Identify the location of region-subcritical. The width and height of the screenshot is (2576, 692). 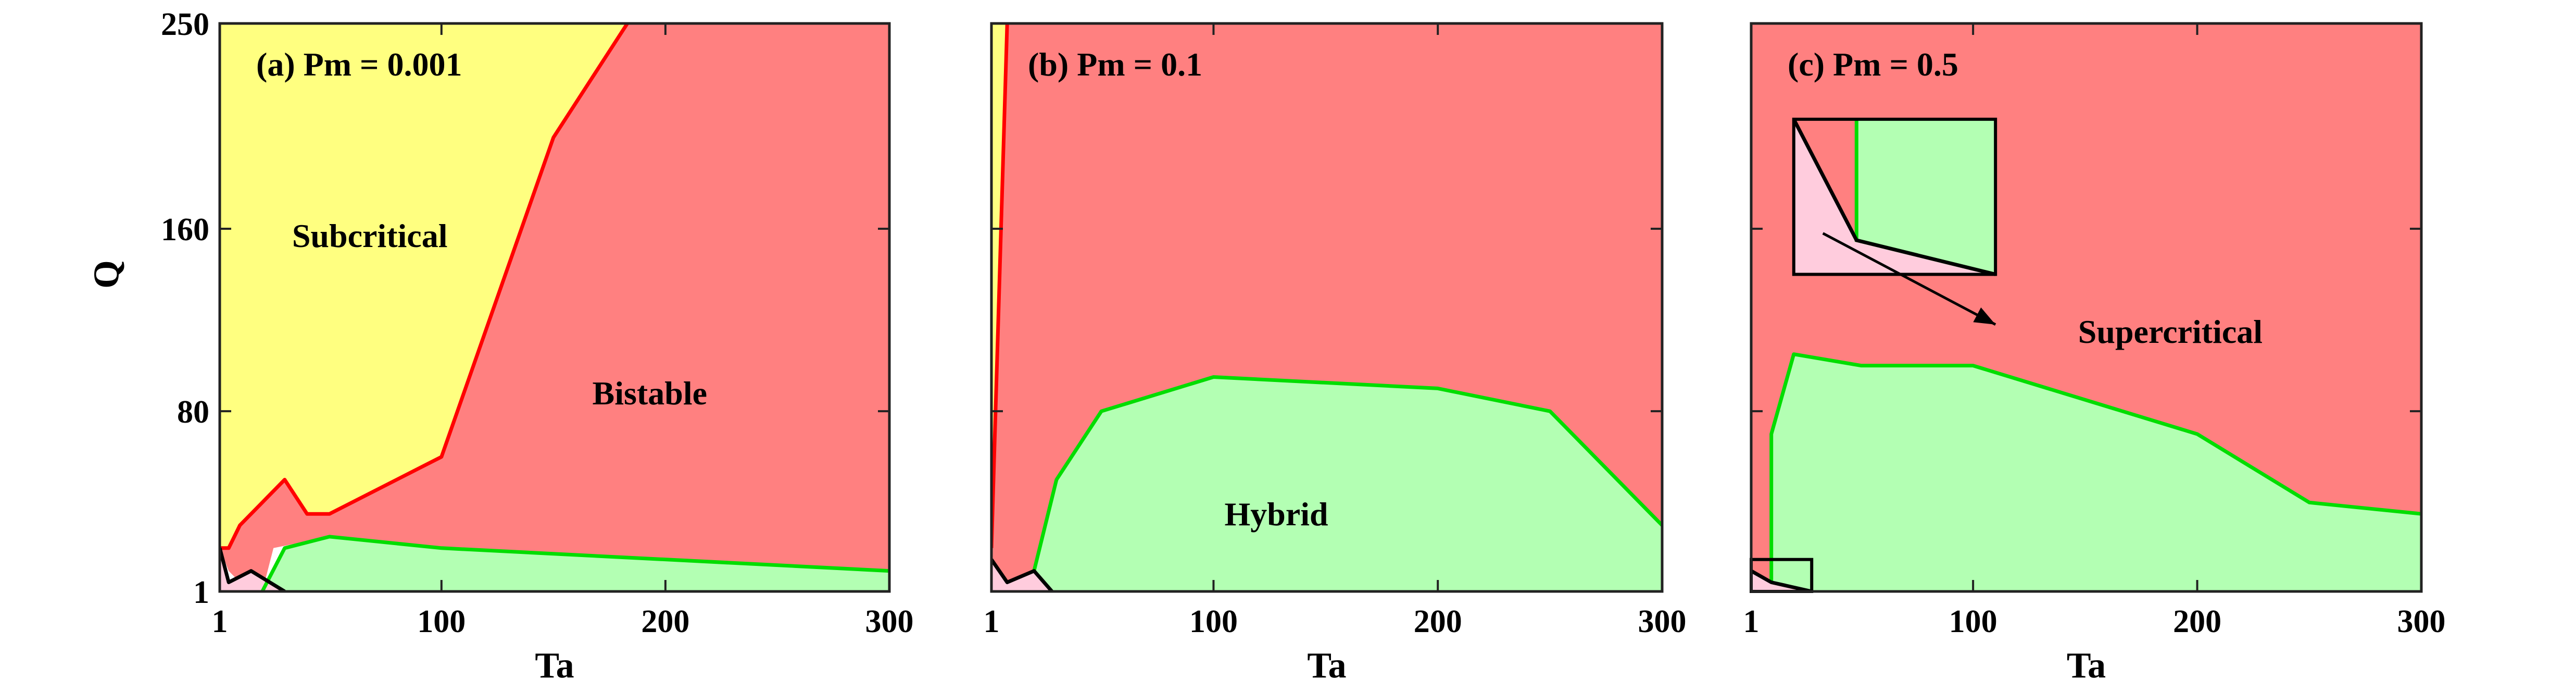
(424, 285).